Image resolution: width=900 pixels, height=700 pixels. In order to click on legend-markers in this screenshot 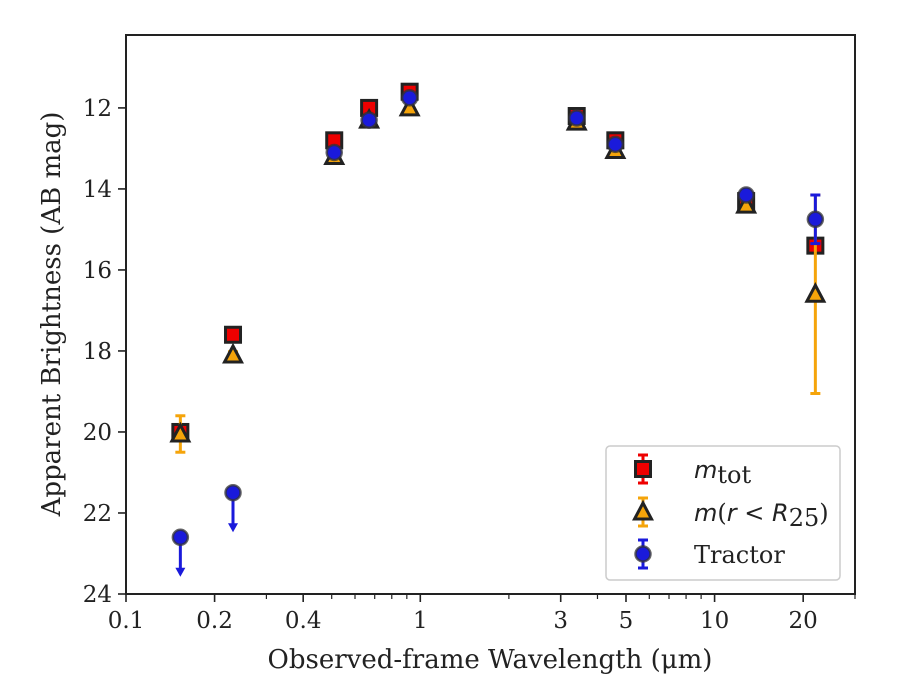, I will do `click(643, 511)`.